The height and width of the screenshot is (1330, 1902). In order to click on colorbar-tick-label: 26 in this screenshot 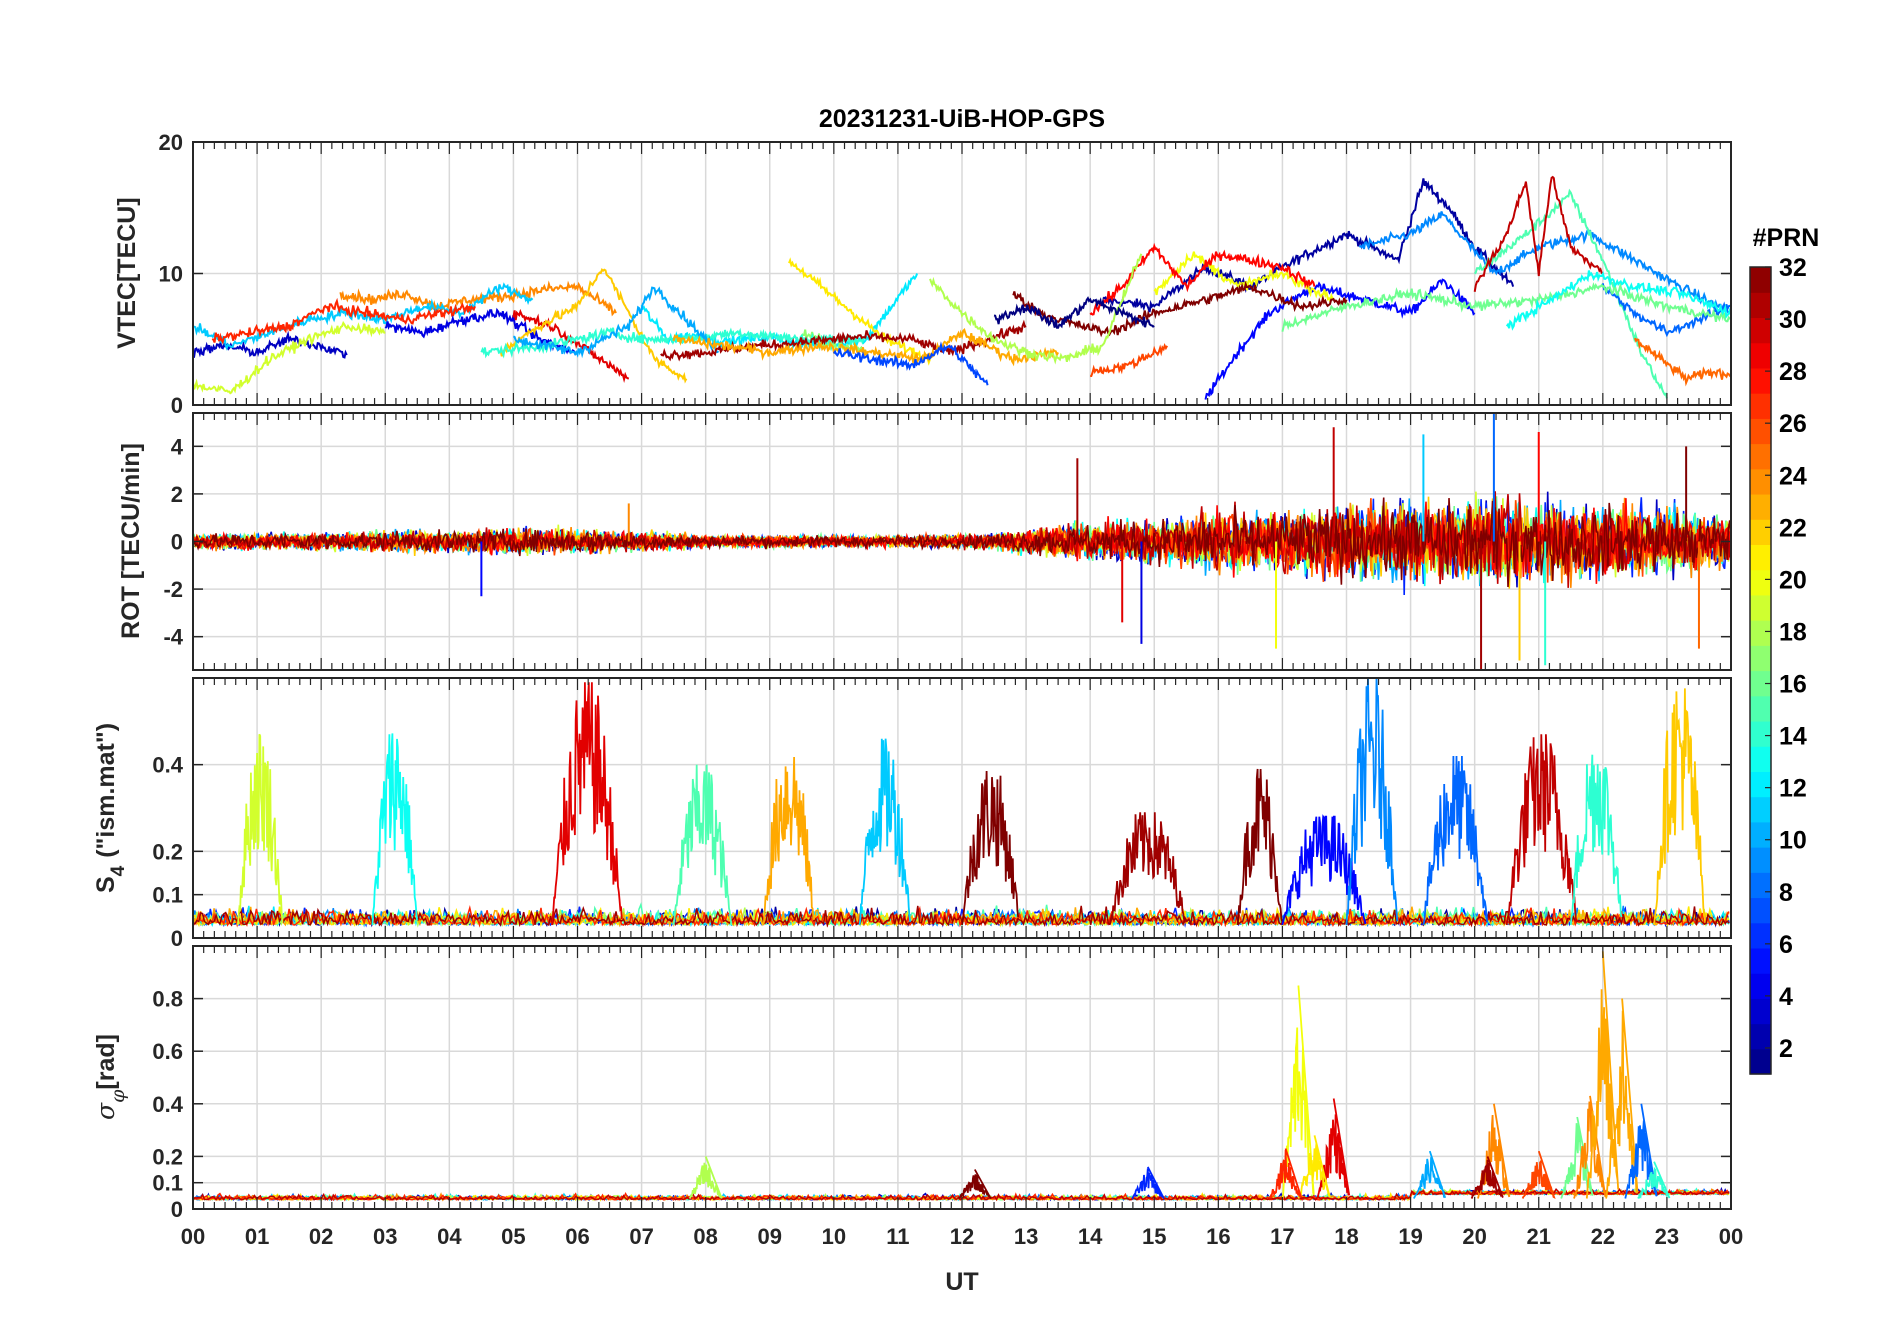, I will do `click(1793, 424)`.